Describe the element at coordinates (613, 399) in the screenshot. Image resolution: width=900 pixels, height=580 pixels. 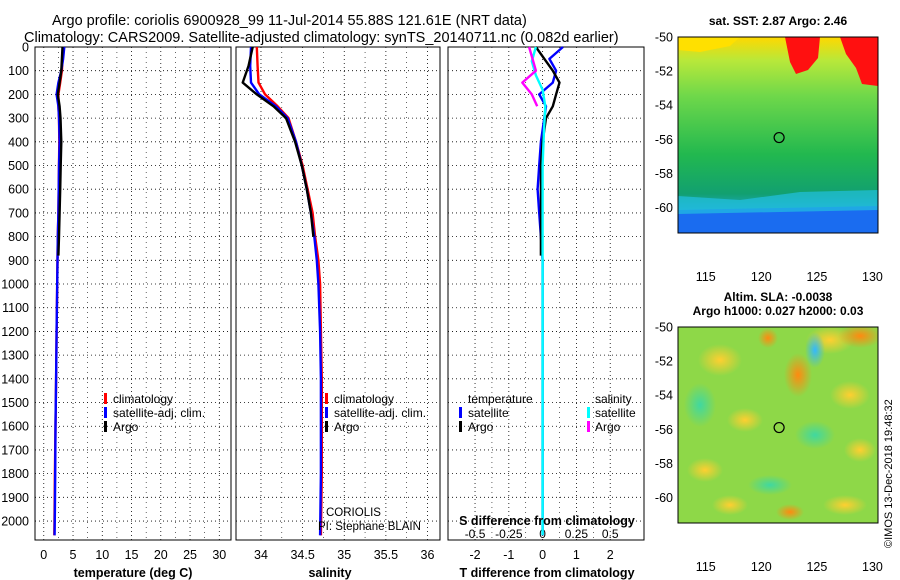
I see `legend-salinity-title: salinity` at that location.